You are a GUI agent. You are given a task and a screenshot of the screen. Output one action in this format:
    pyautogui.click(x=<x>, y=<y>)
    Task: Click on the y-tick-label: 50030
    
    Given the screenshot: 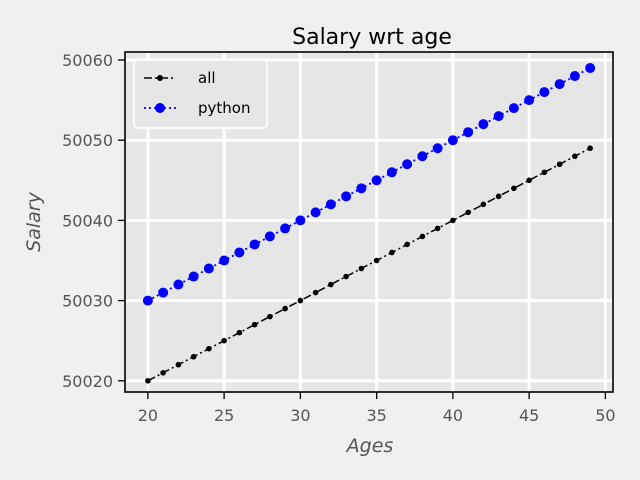 What is the action you would take?
    pyautogui.click(x=87, y=301)
    